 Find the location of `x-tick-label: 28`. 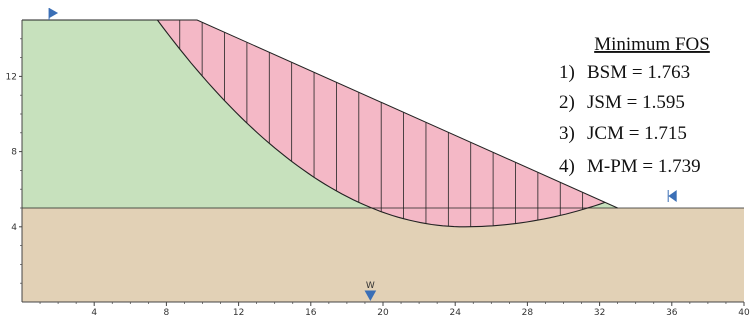

x-tick-label: 28 is located at coordinates (528, 313).